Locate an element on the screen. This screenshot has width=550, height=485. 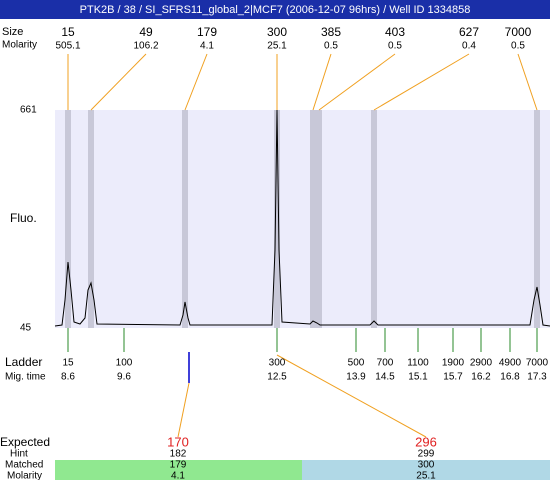
expected-size: 170 is located at coordinates (178, 441).